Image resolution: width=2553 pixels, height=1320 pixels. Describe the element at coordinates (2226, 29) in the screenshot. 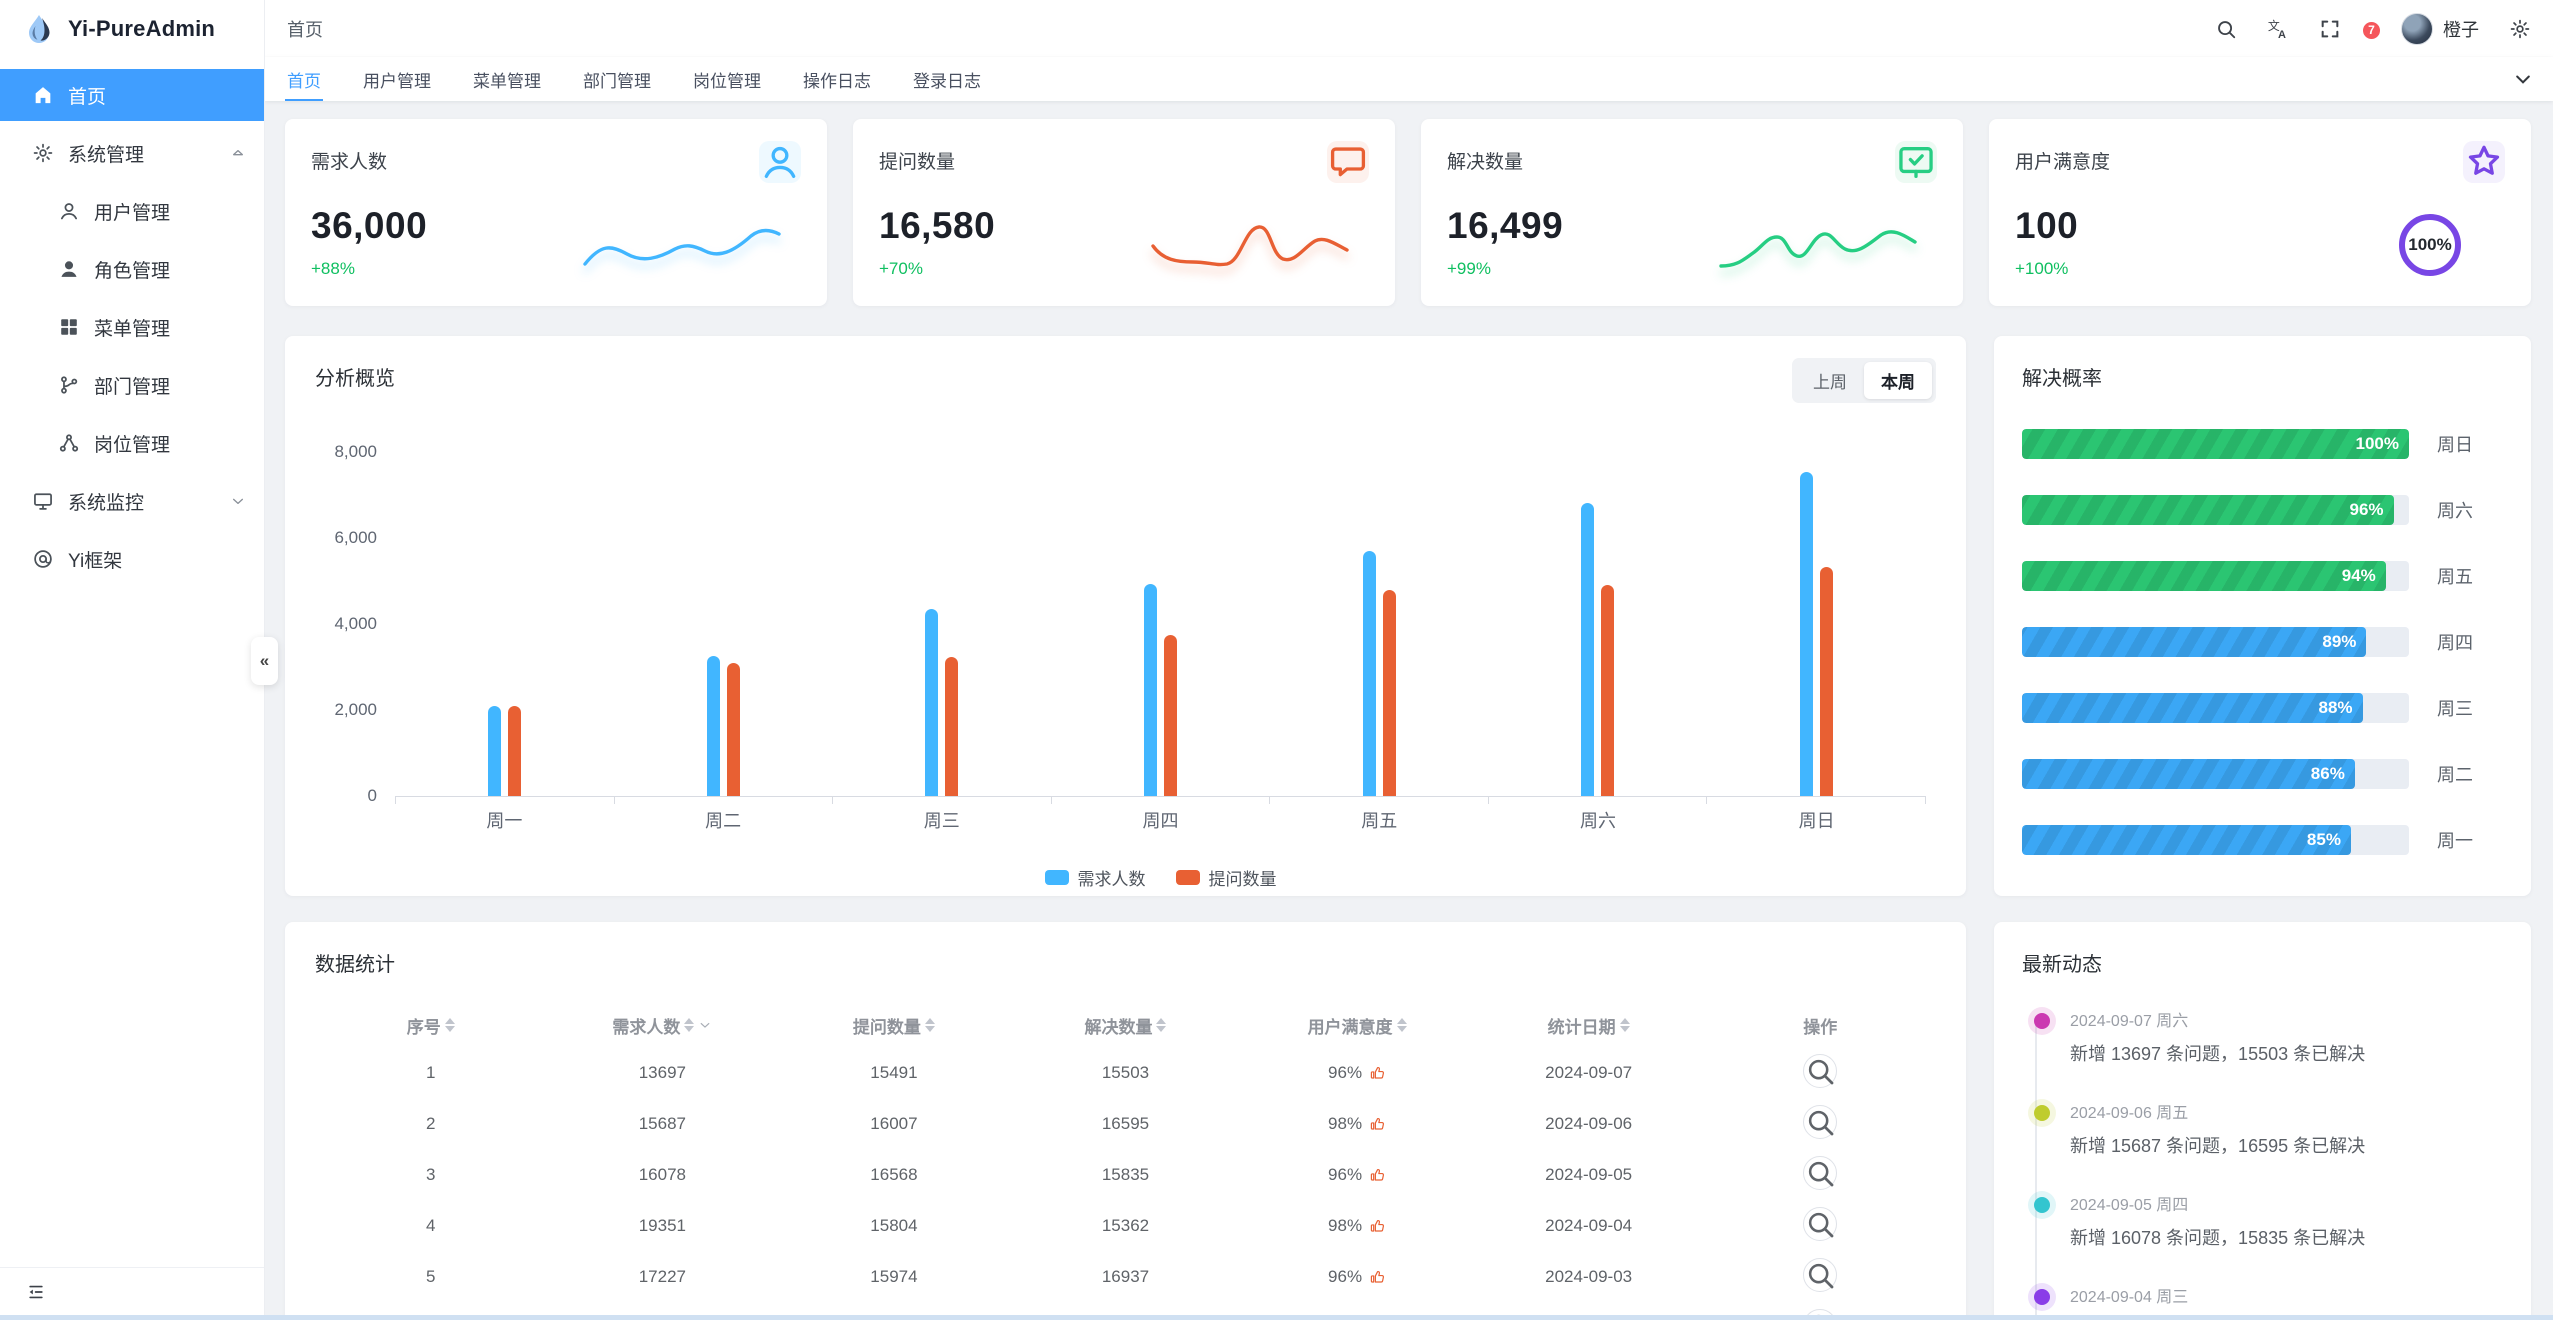

I see `search-icon` at that location.